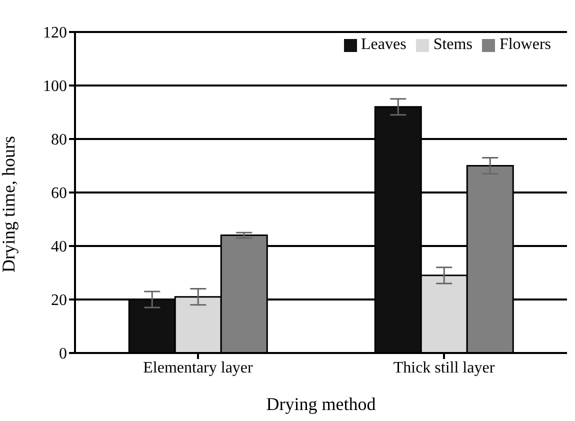  I want to click on y-tick-label: 60, so click(59, 193).